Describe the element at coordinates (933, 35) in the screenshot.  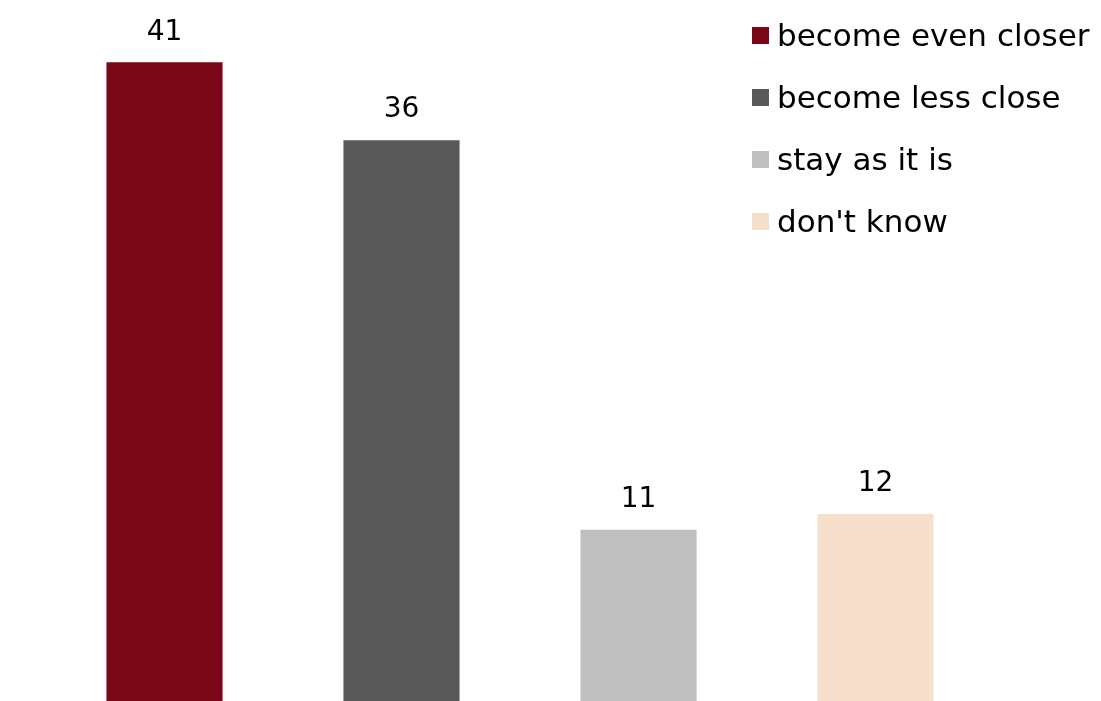
I see `legend-label: become even closer` at that location.